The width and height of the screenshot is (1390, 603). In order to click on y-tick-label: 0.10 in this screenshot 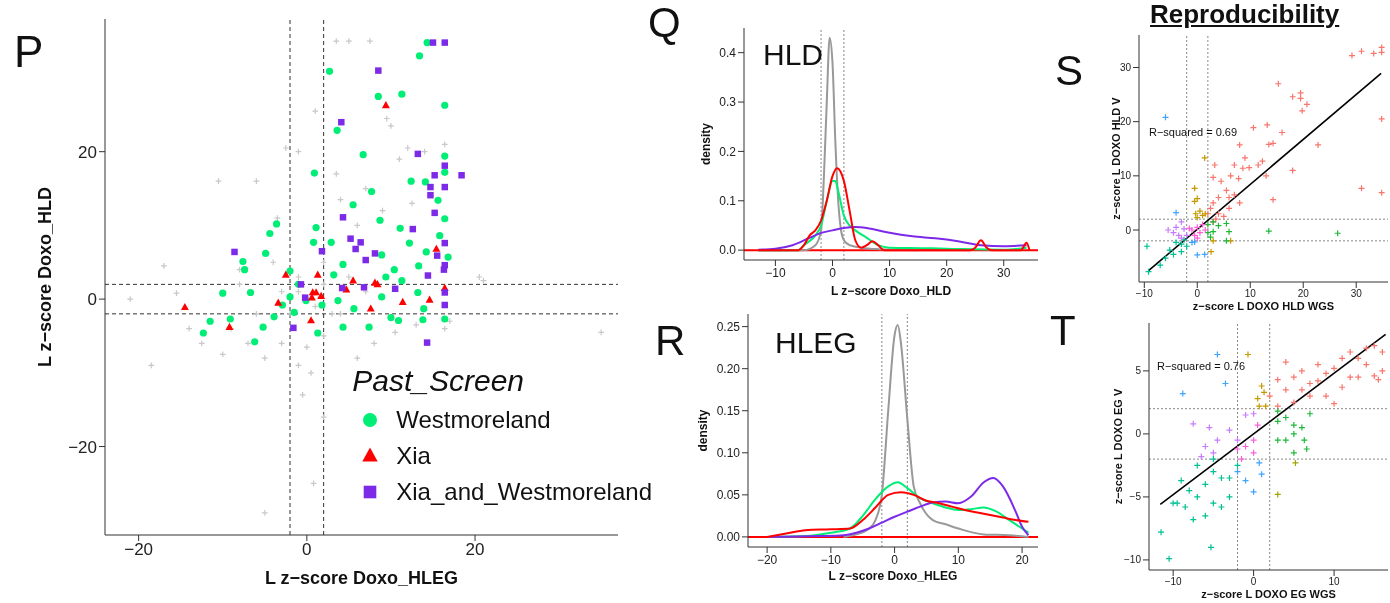, I will do `click(728, 453)`.